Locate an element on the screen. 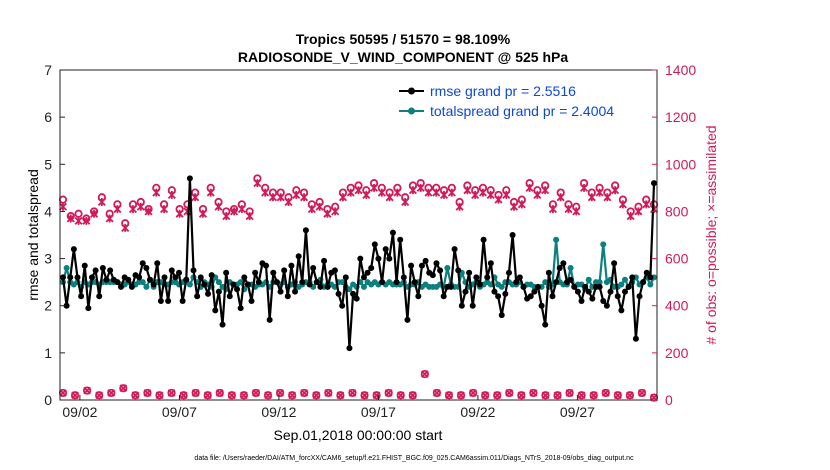 This screenshot has width=830, height=470. chart-title-line2: RADIOSONDE_V_WIND_COMPONENT @ 525 hPa is located at coordinates (403, 57).